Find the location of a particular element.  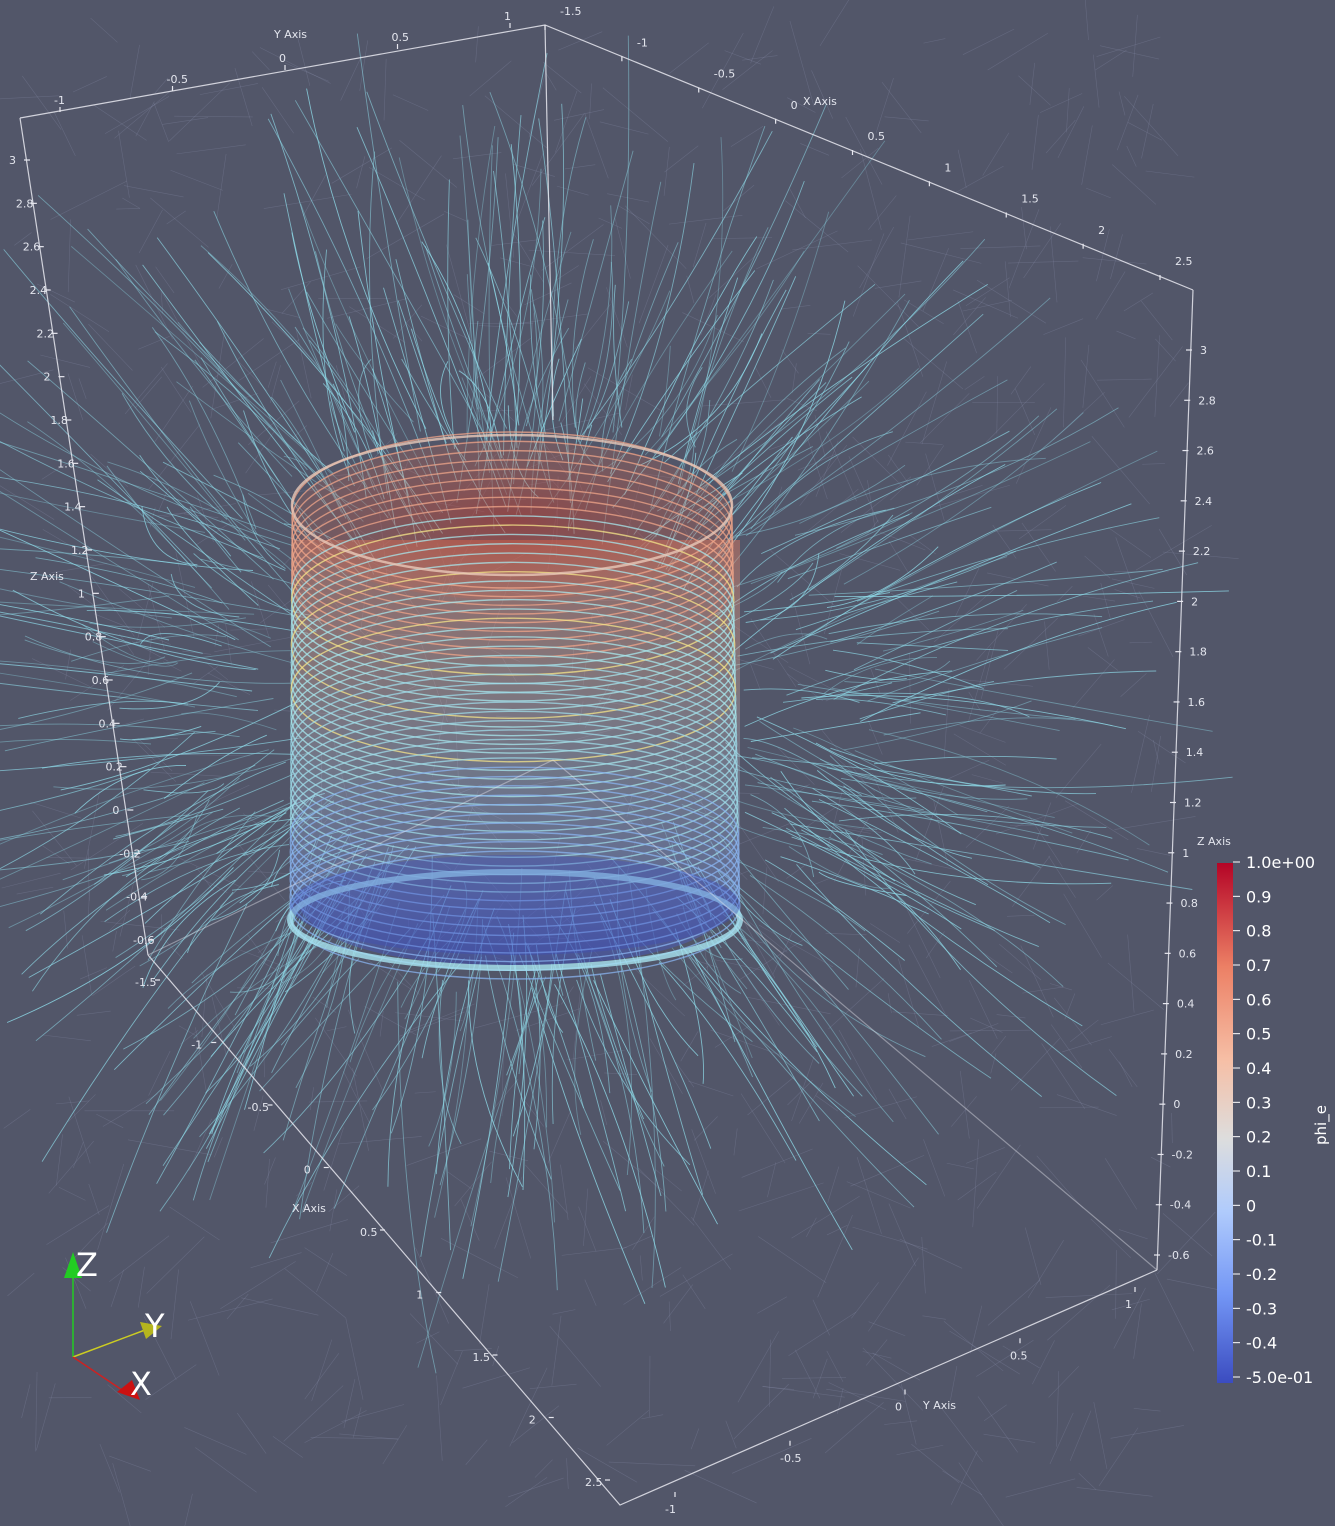

left-z-tick-label: 1.6 is located at coordinates (66, 463).